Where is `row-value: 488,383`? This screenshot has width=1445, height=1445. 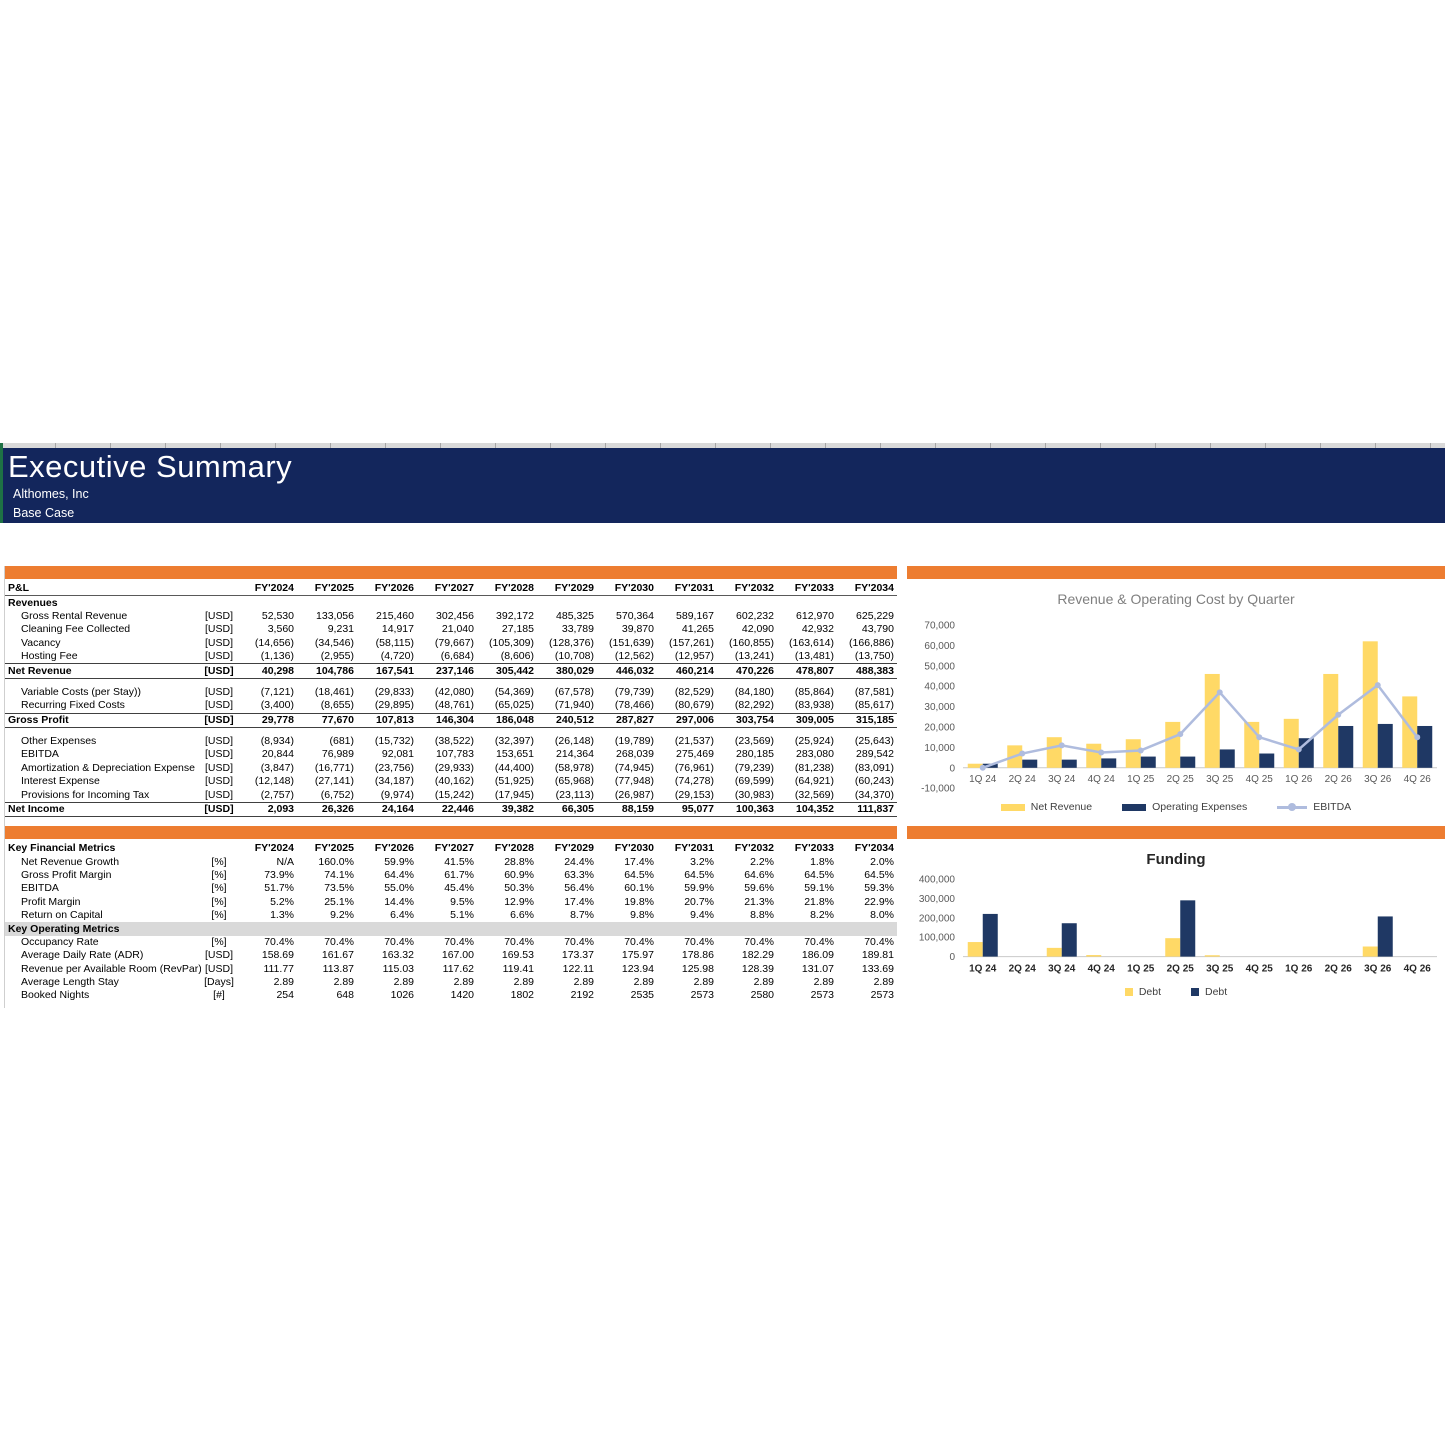
row-value: 488,383 is located at coordinates (867, 671).